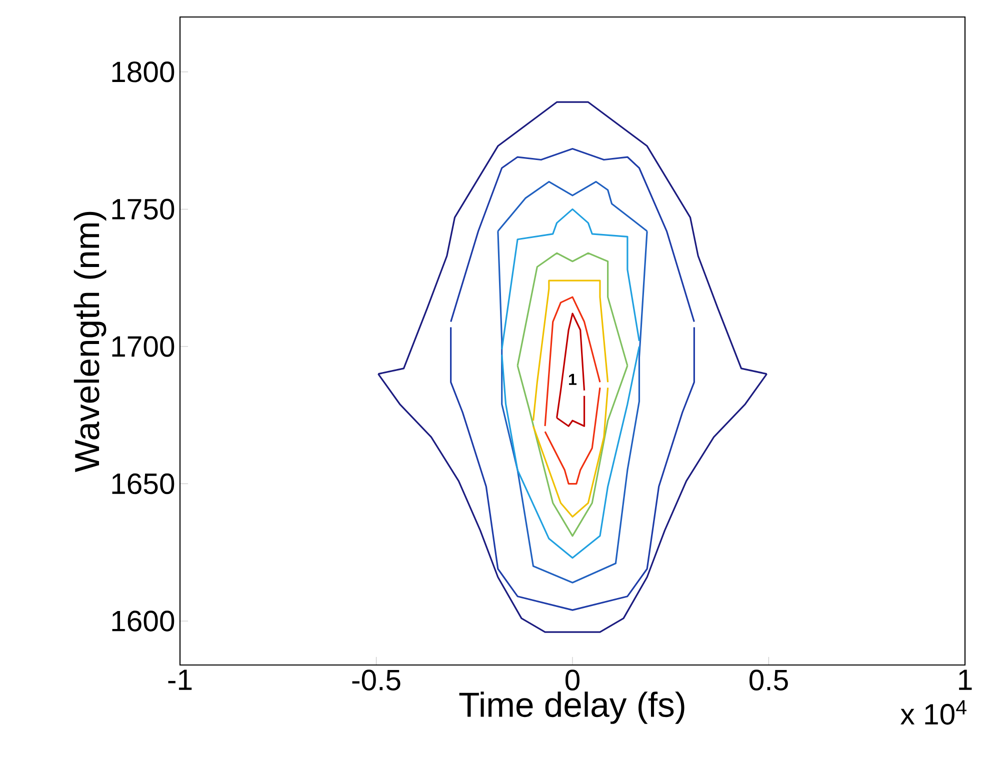 This screenshot has width=990, height=778. I want to click on x-tick-label: 0, so click(572, 680).